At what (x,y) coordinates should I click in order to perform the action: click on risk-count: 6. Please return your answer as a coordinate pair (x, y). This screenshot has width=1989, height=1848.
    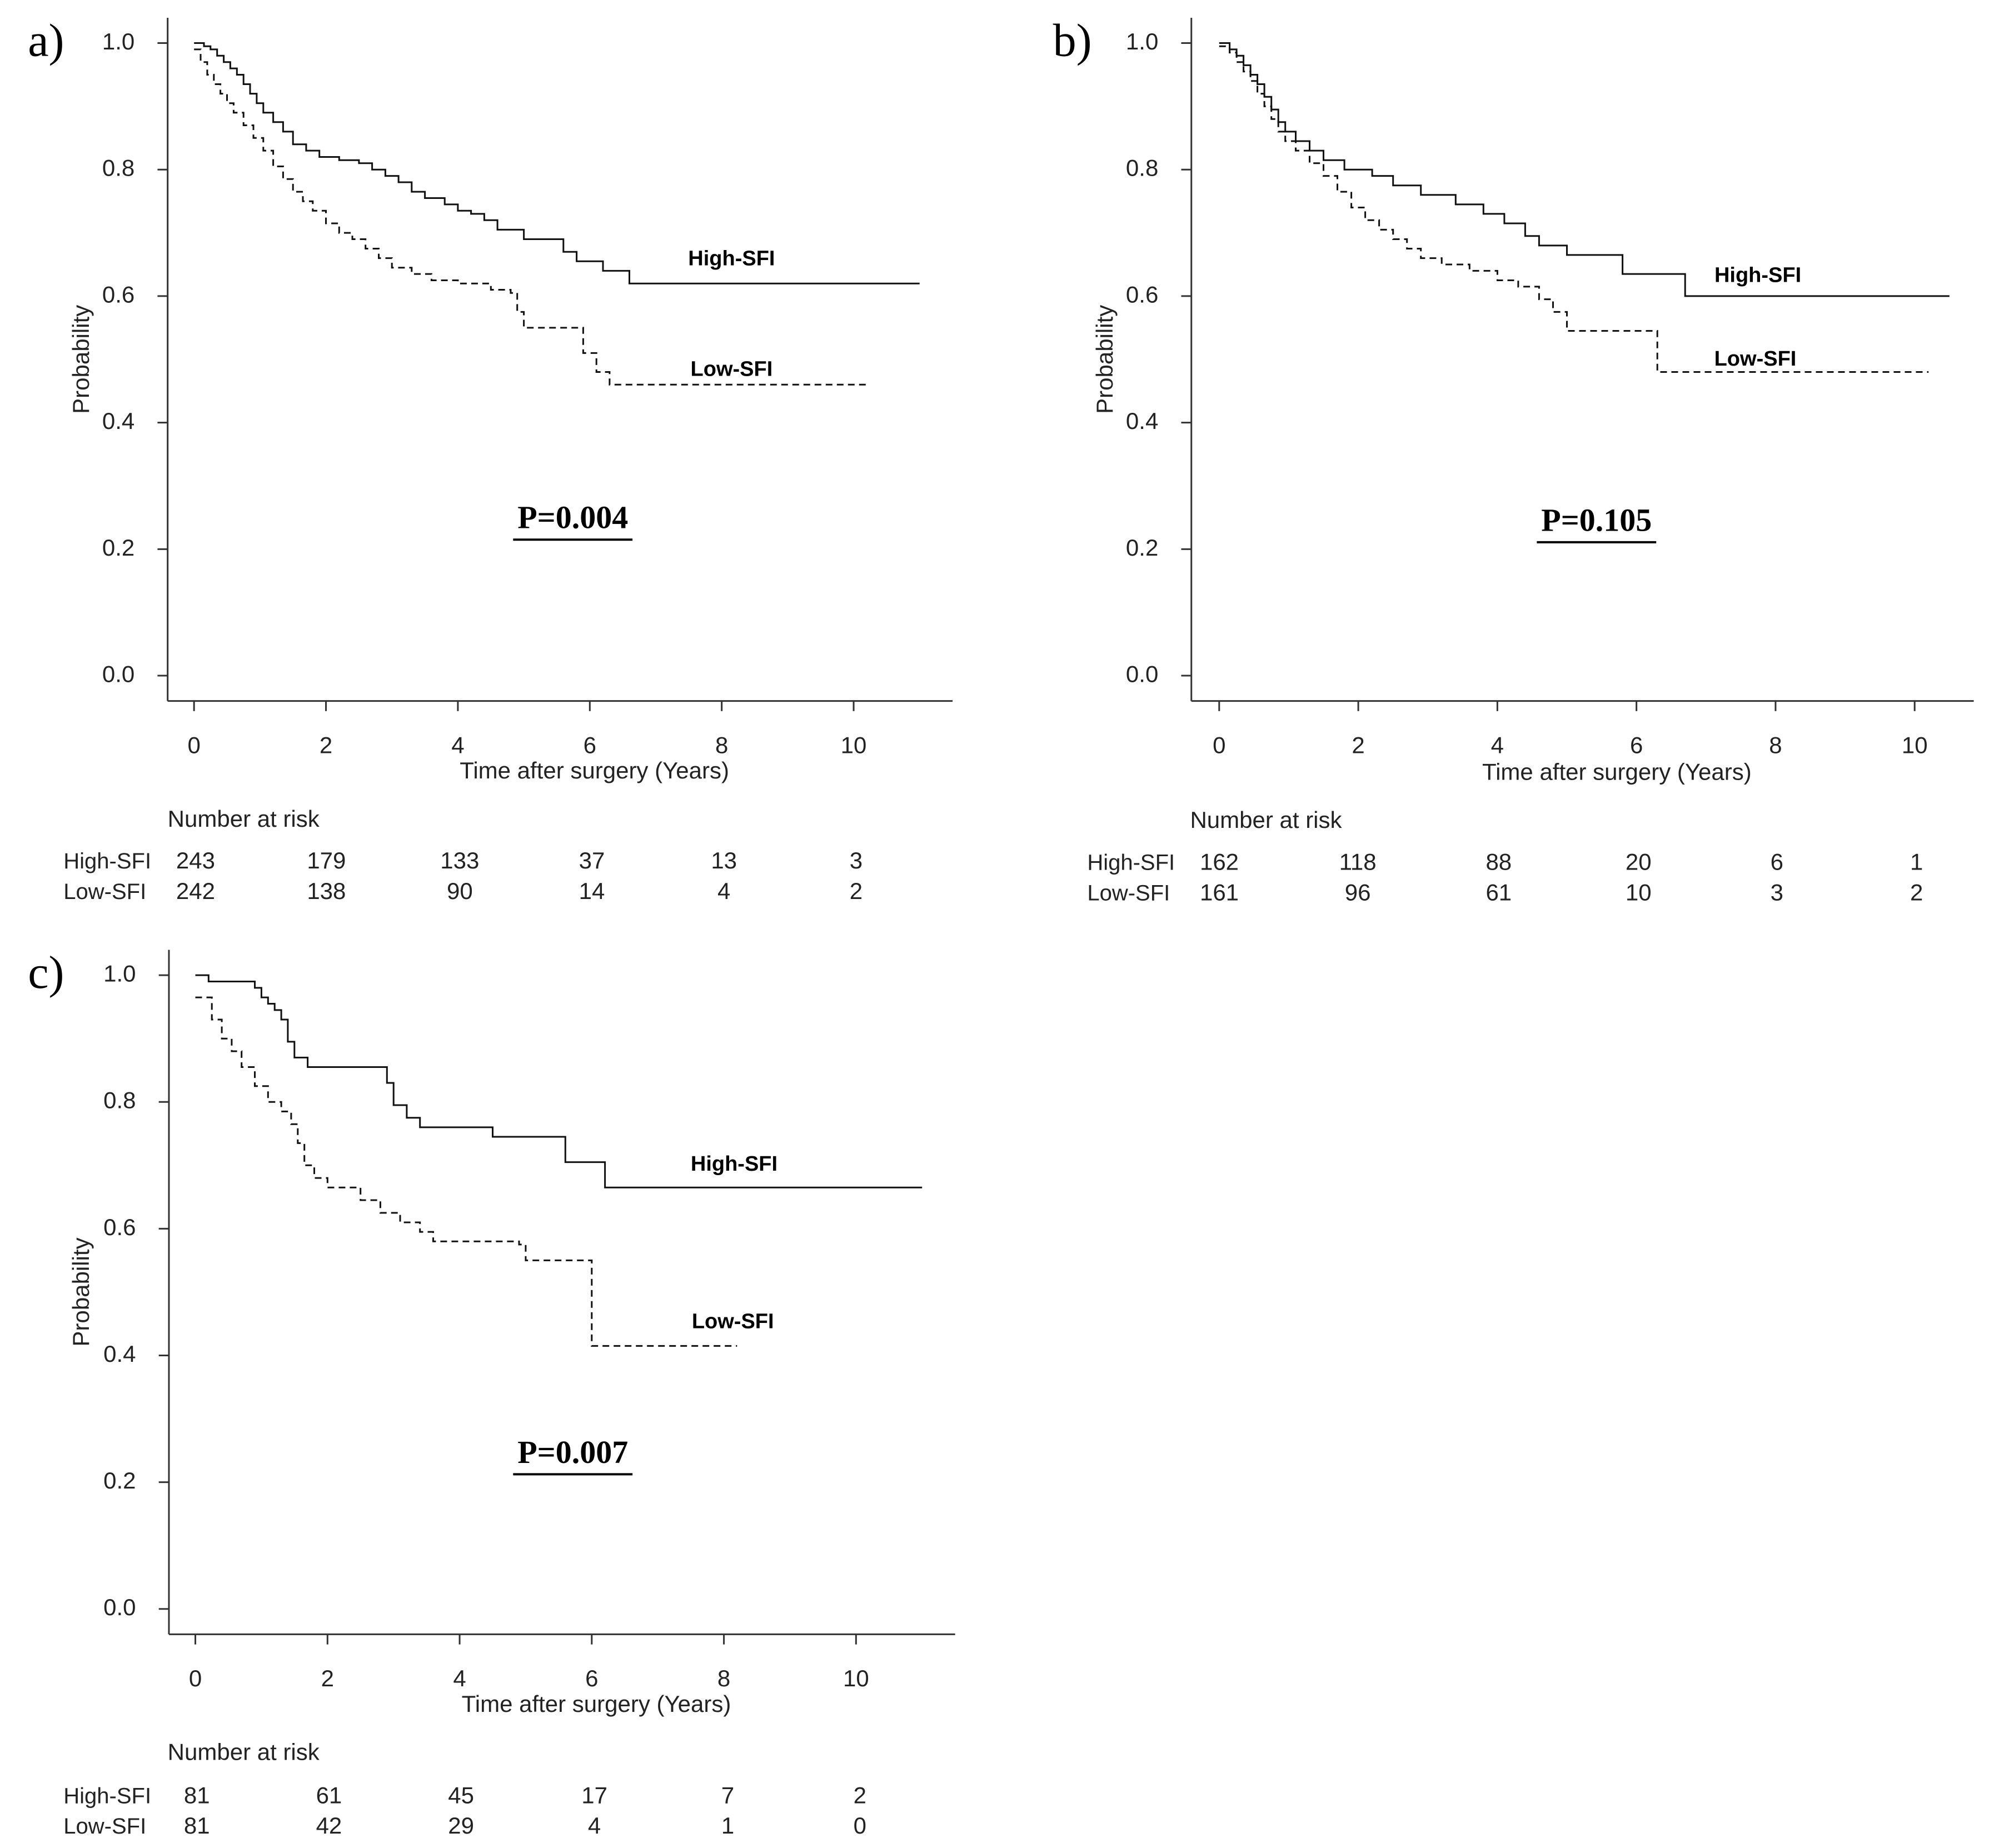
    Looking at the image, I should click on (1777, 862).